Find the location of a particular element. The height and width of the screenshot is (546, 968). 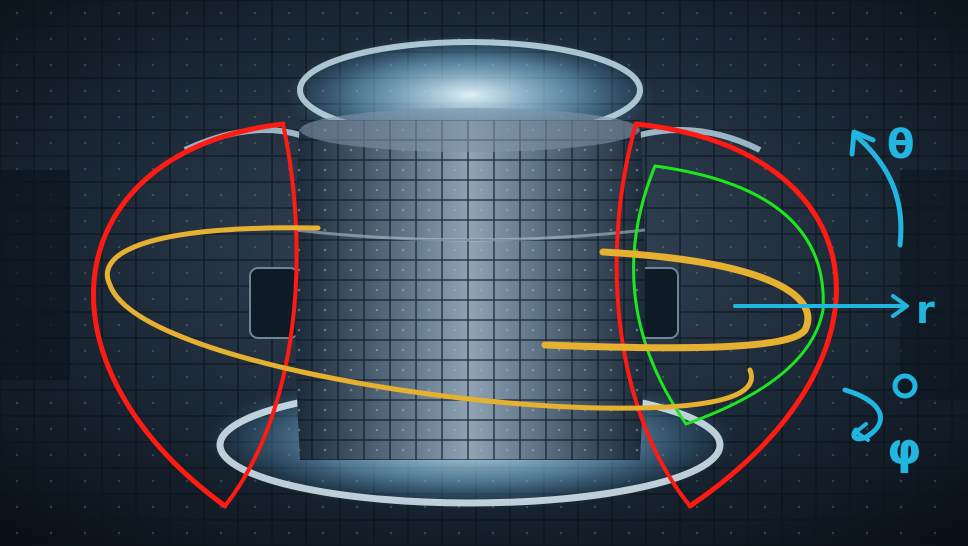

coordinate-annotations: θ r φ is located at coordinates (834, 298).